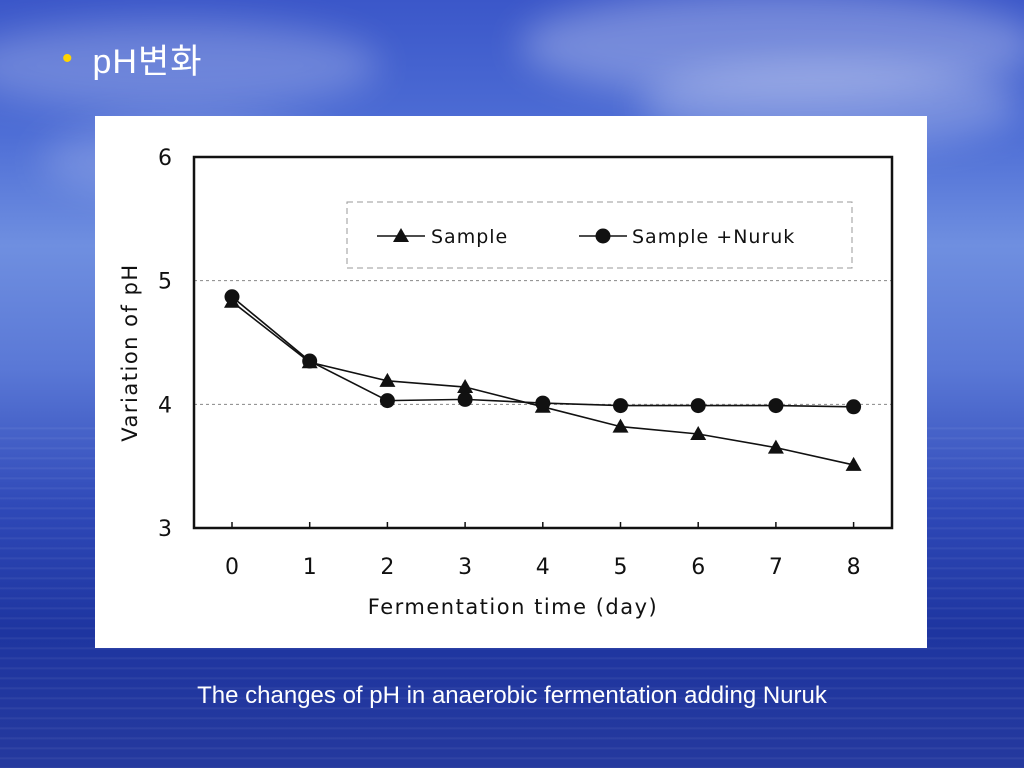  Describe the element at coordinates (469, 237) in the screenshot. I see `legend-label: Sample` at that location.